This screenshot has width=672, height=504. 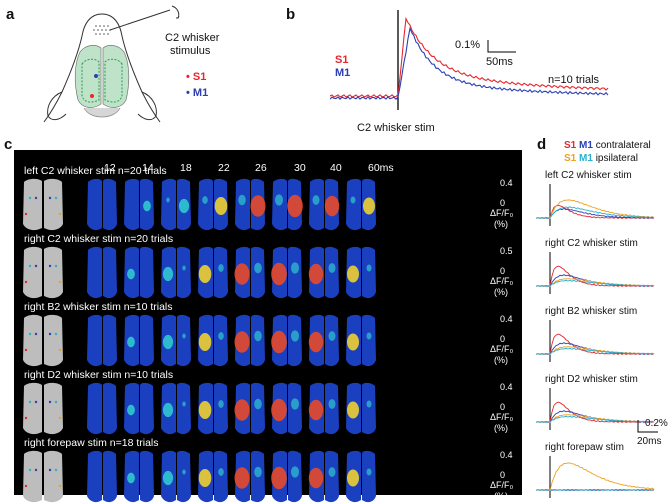 I want to click on scalebar, so click(x=501, y=46).